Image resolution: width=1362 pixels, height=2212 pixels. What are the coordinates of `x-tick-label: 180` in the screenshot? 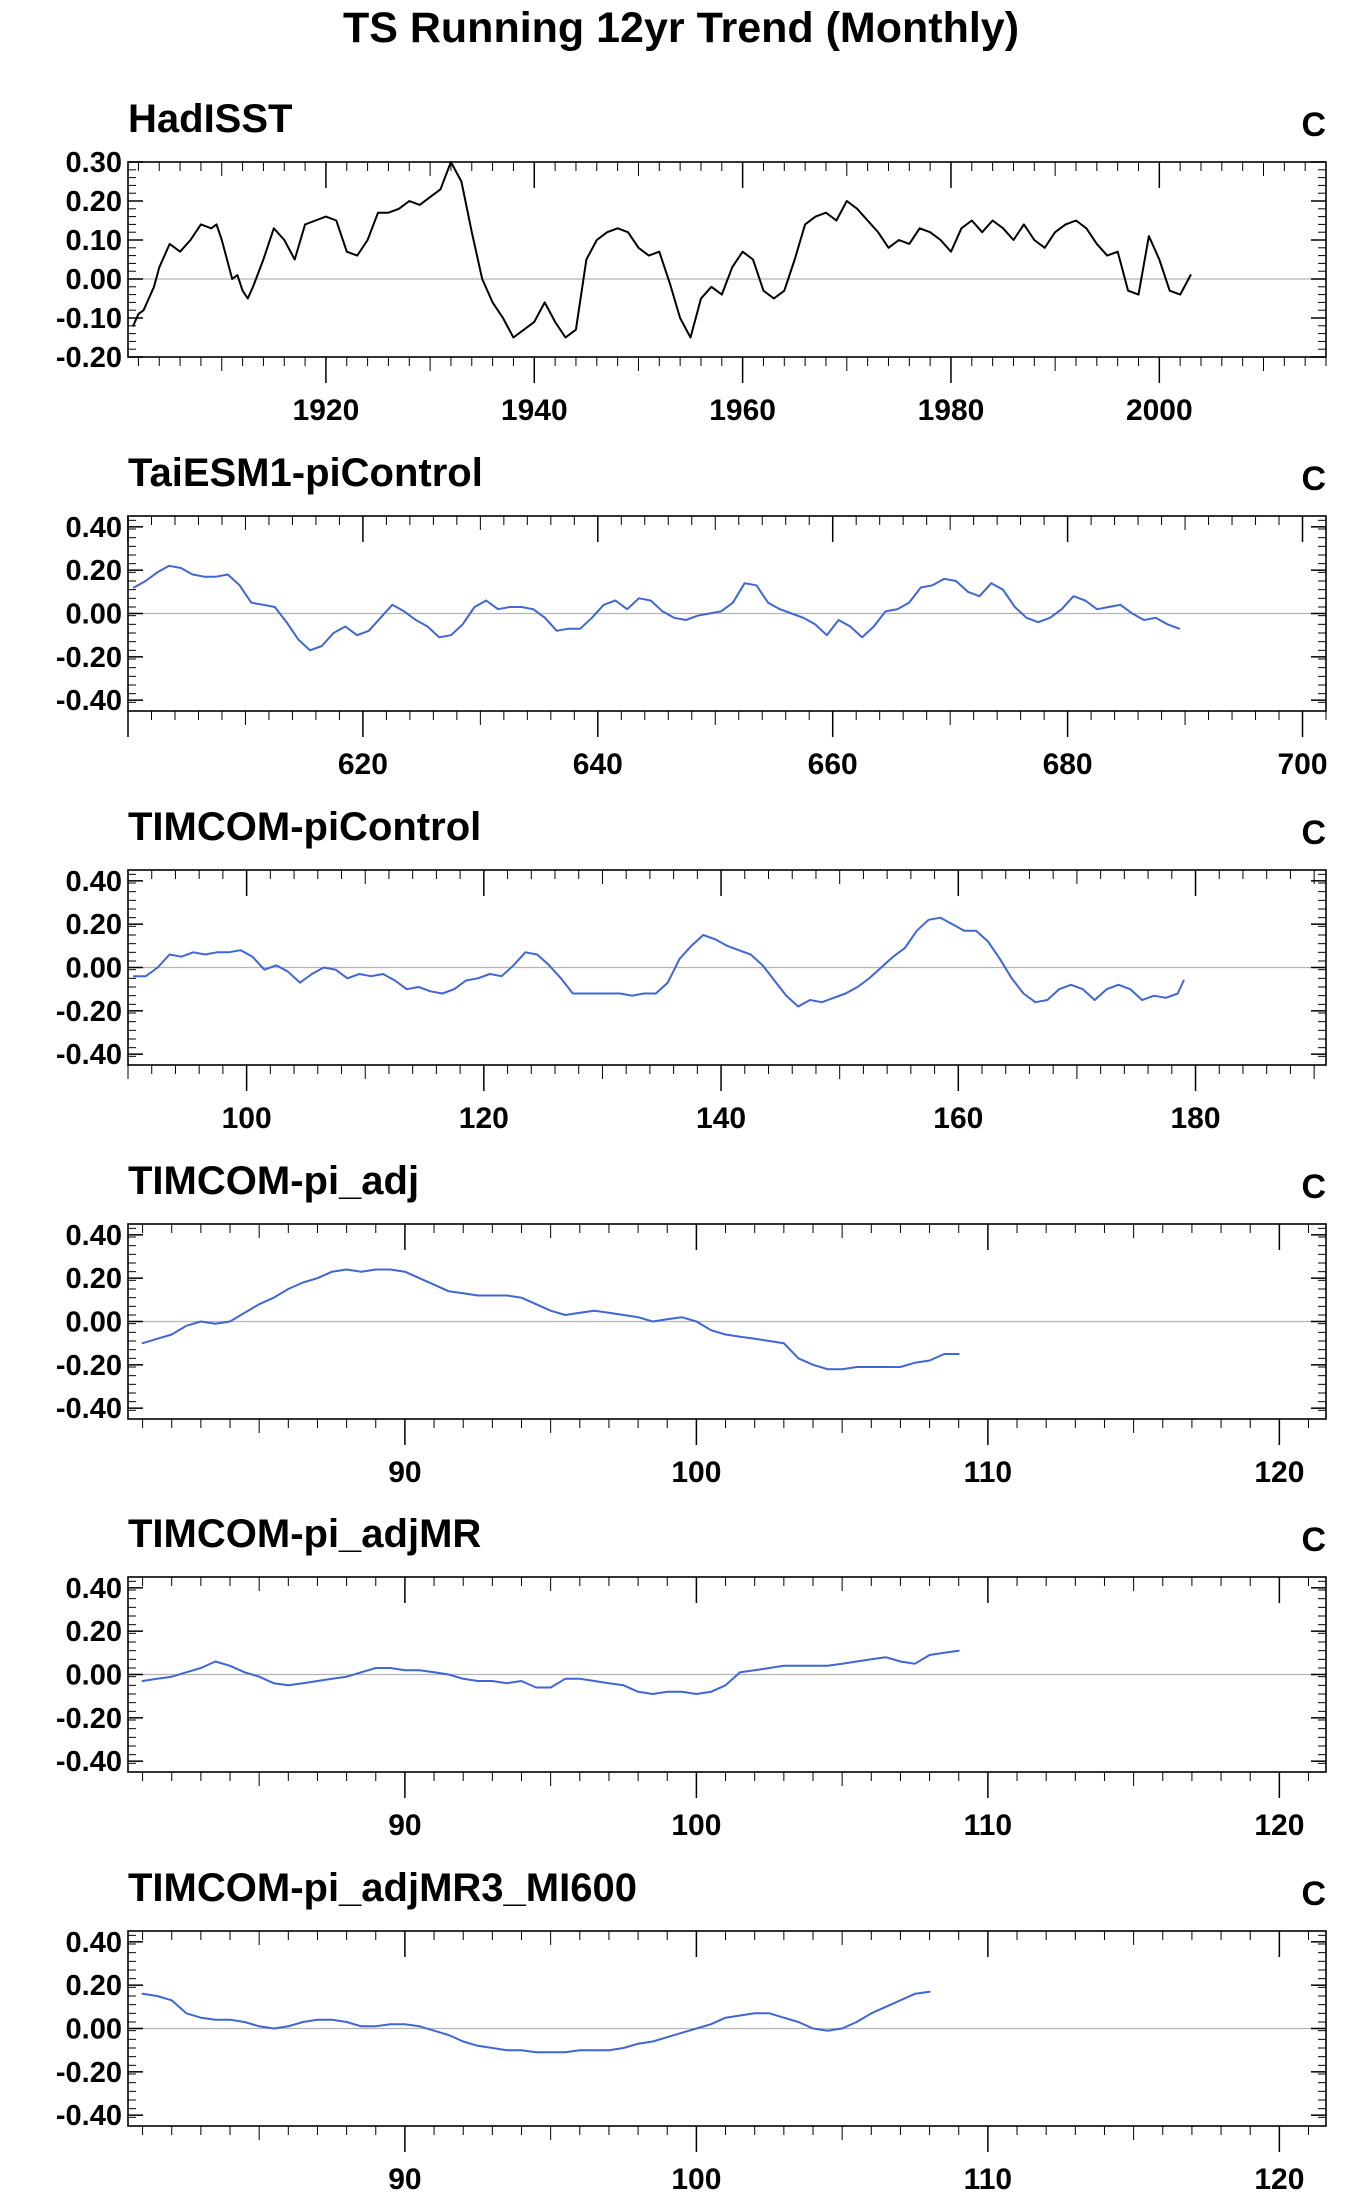 It's located at (1195, 1118).